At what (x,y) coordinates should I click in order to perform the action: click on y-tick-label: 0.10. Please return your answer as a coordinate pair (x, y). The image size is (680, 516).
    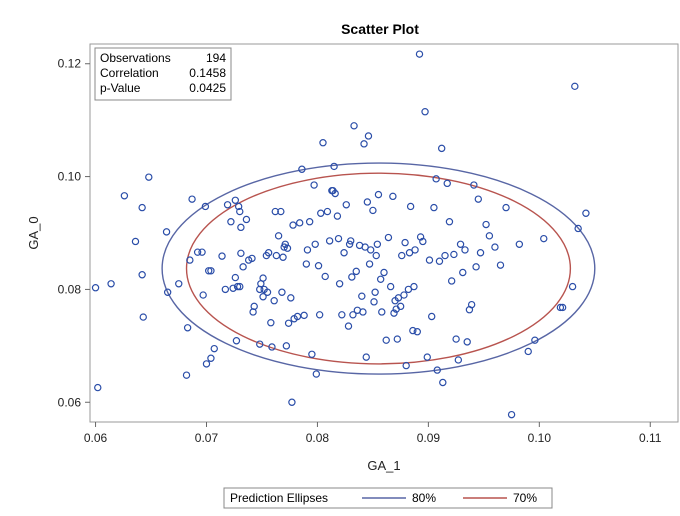
    Looking at the image, I should click on (70, 177).